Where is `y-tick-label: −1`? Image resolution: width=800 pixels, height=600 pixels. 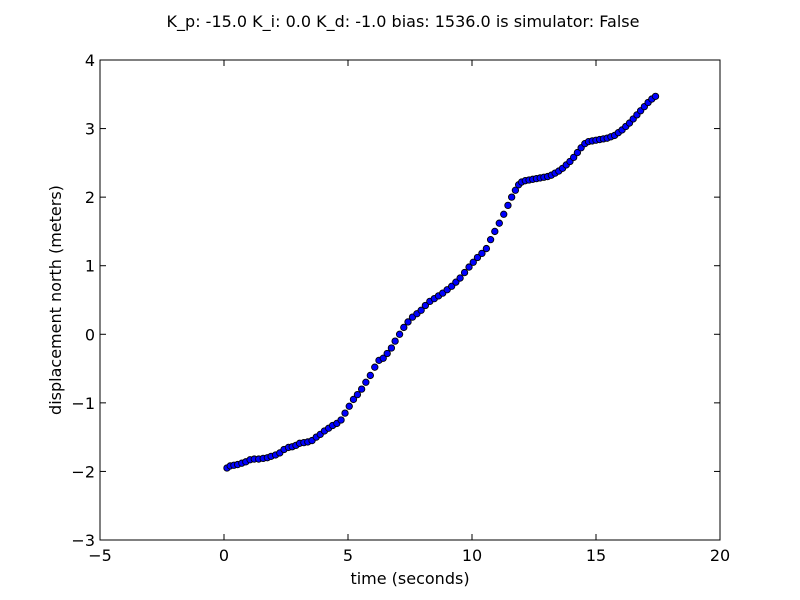
y-tick-label: −1 is located at coordinates (83, 403).